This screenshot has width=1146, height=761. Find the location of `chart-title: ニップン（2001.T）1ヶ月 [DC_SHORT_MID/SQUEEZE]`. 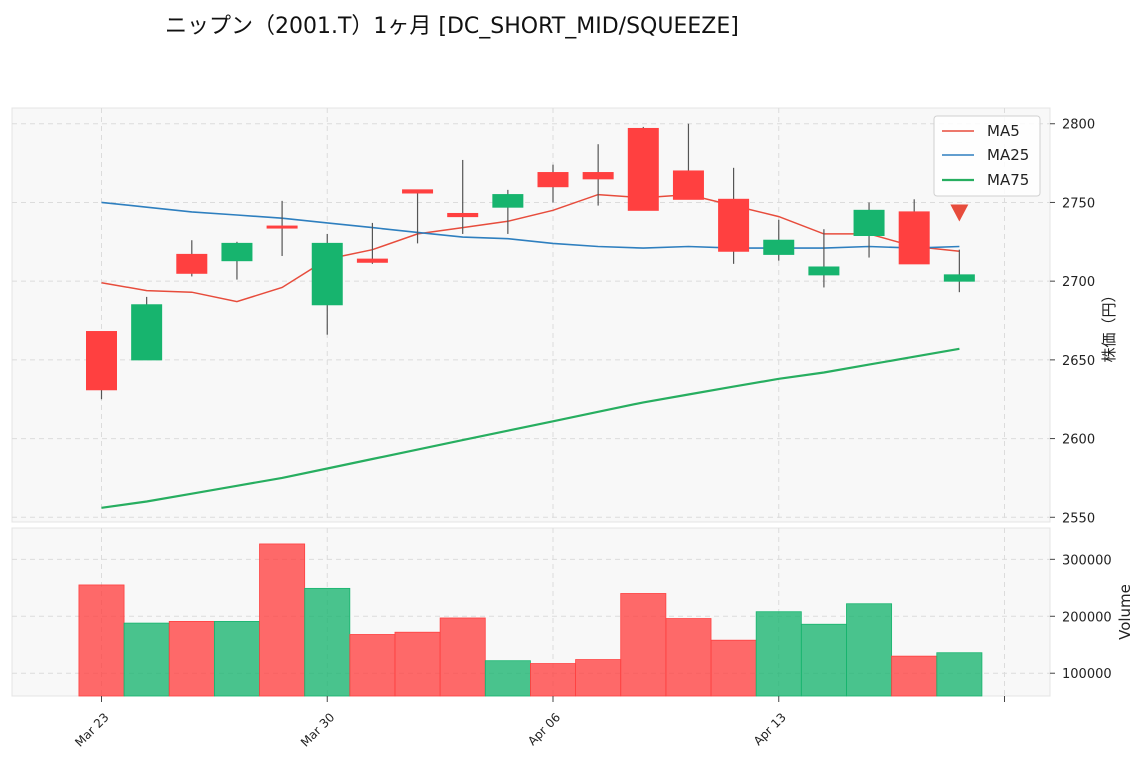

chart-title: ニップン（2001.T）1ヶ月 [DC_SHORT_MID/SQUEEZE] is located at coordinates (452, 26).